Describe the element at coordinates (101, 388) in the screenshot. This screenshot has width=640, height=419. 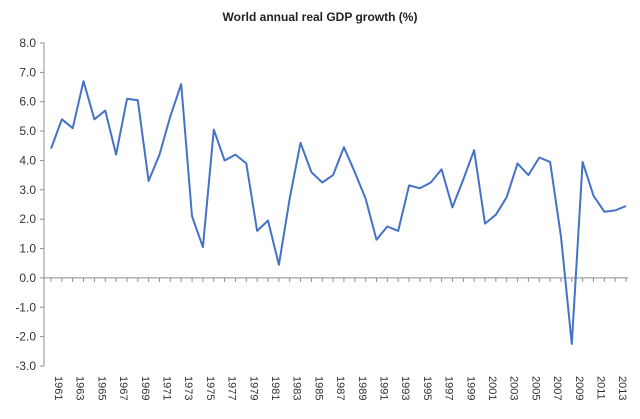
I see `x-tick-label: 1965` at that location.